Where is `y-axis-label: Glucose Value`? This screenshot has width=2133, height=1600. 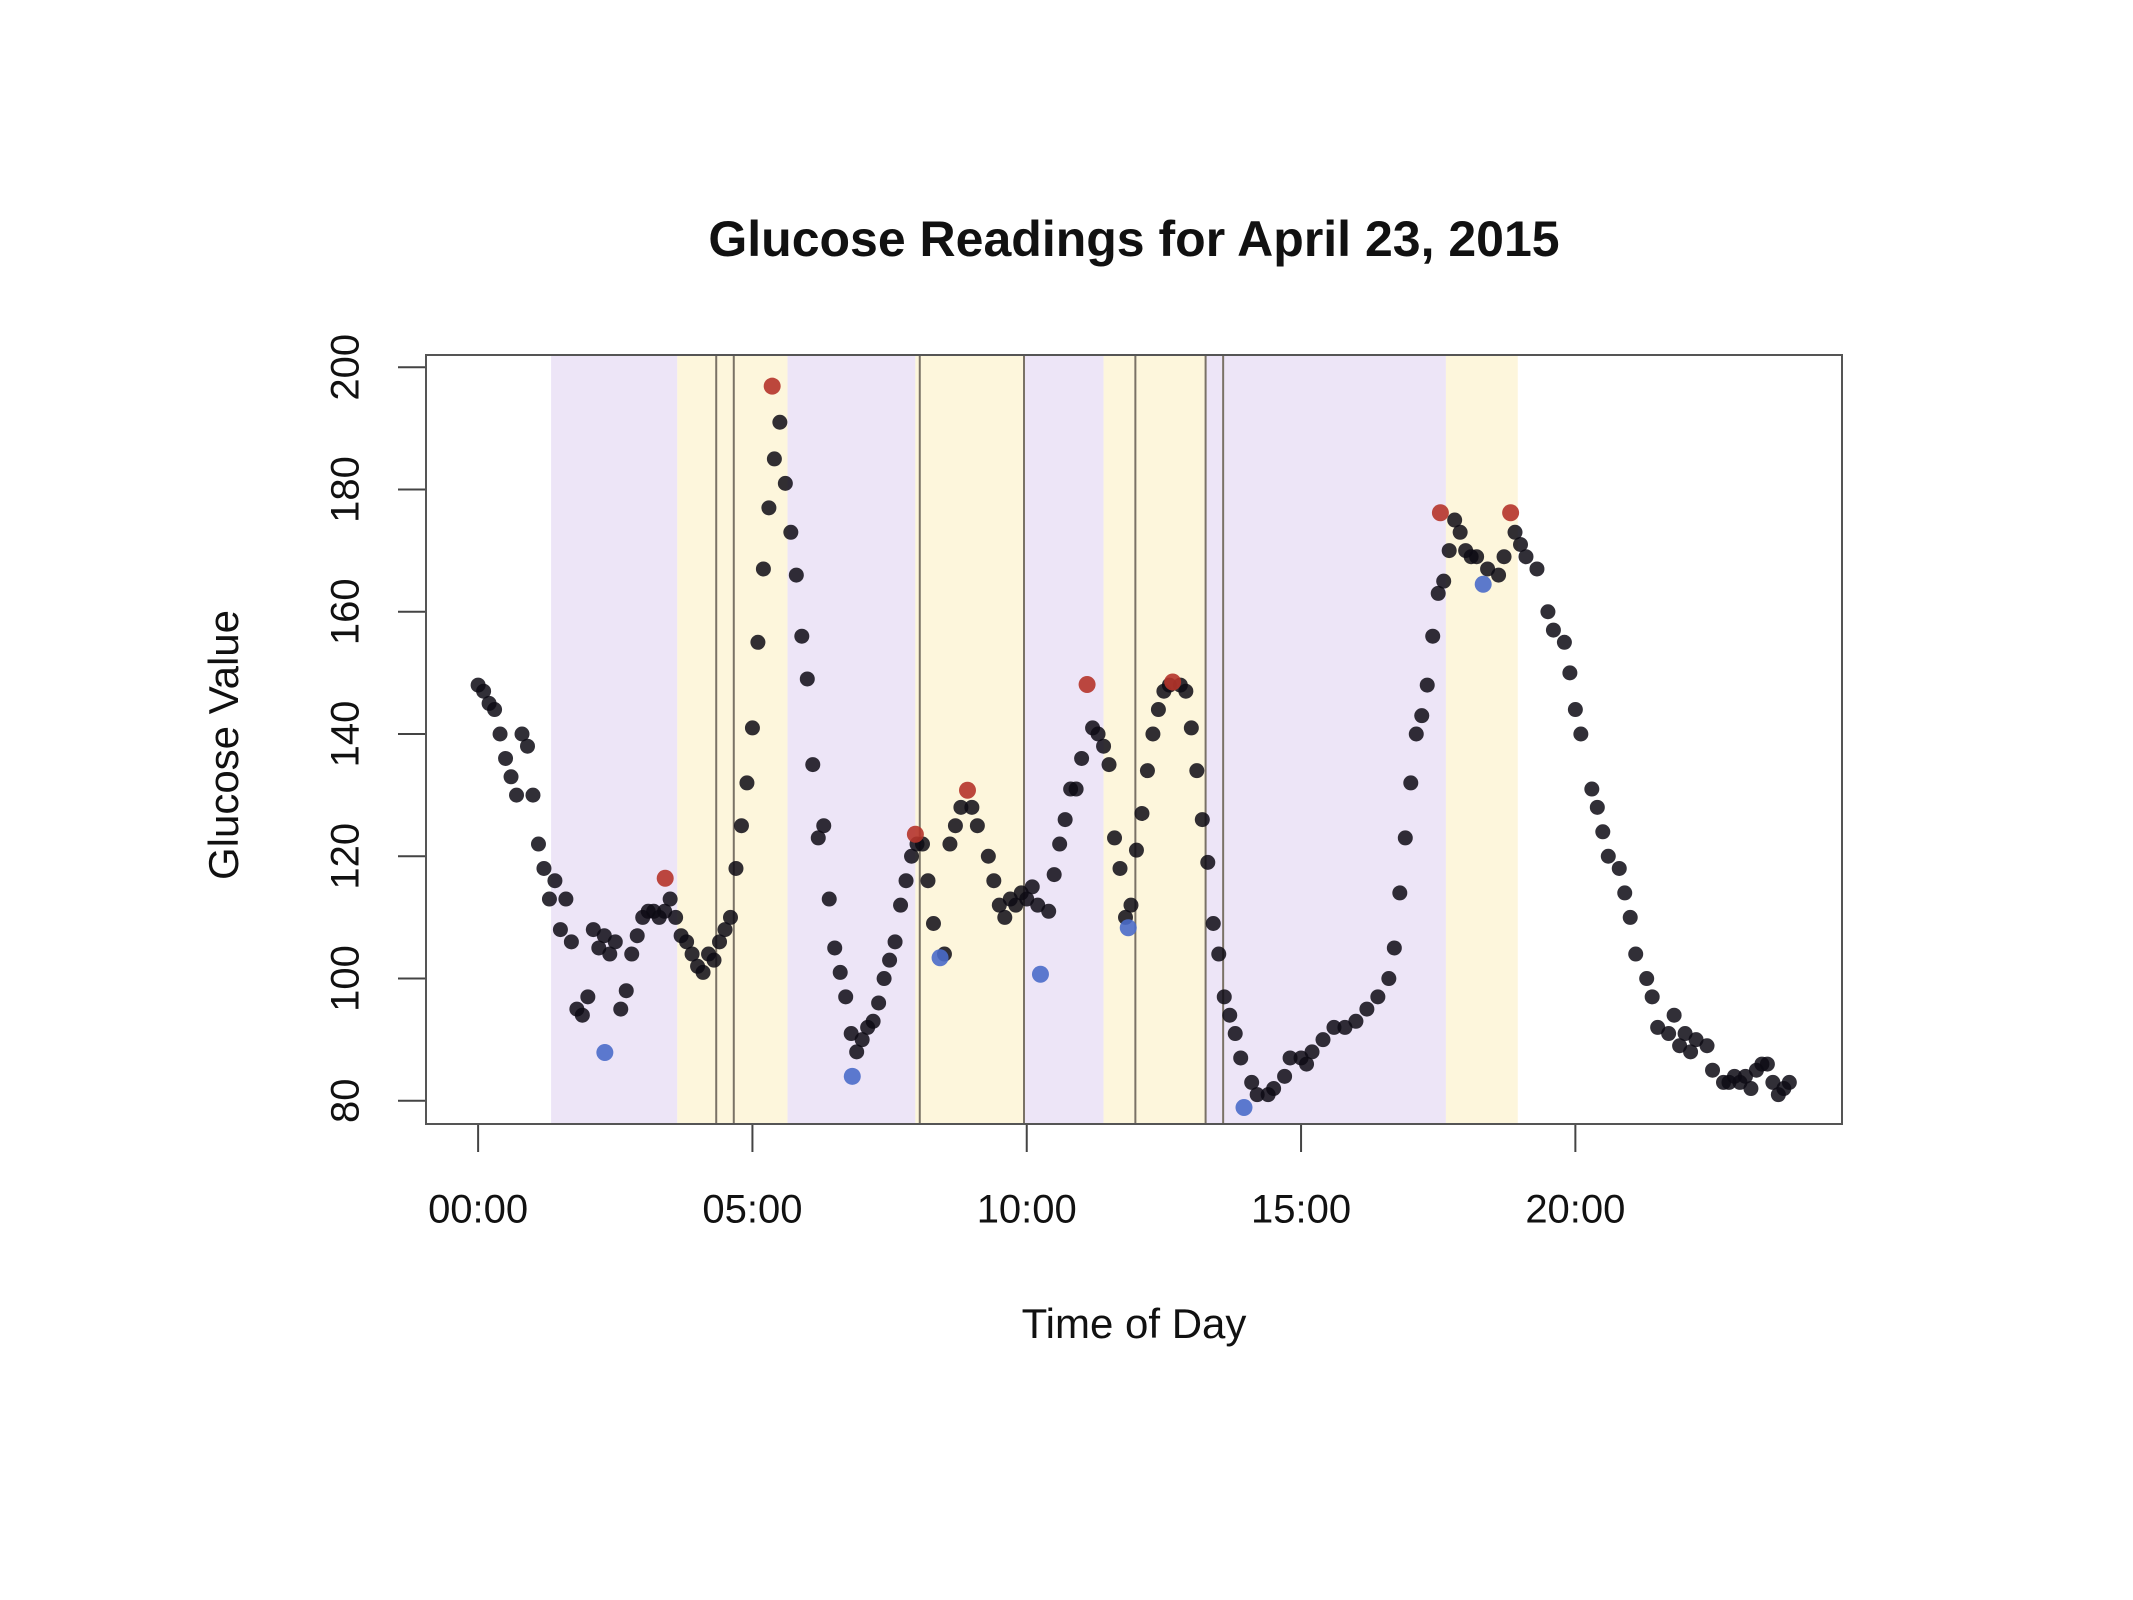
y-axis-label: Glucose Value is located at coordinates (223, 745).